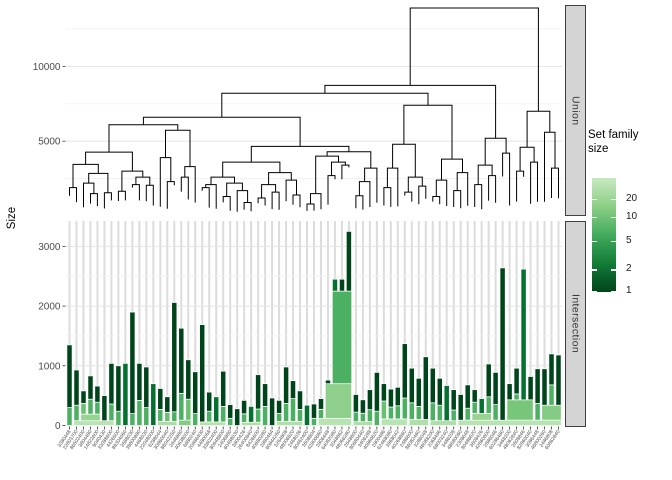 Image resolution: width=672 pixels, height=480 pixels. I want to click on legend-gradient-bar, so click(604, 235).